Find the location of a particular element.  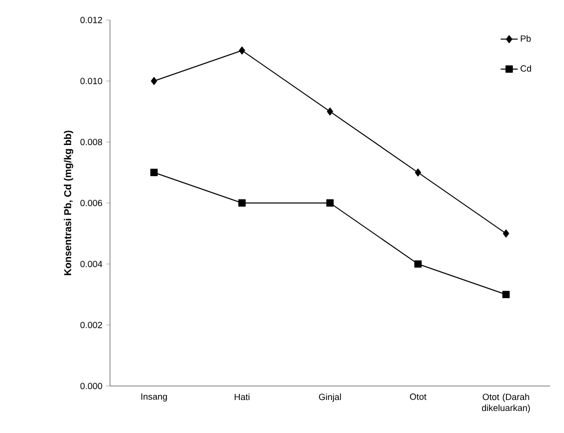

y-tick-label: 0.006 is located at coordinates (91, 203).